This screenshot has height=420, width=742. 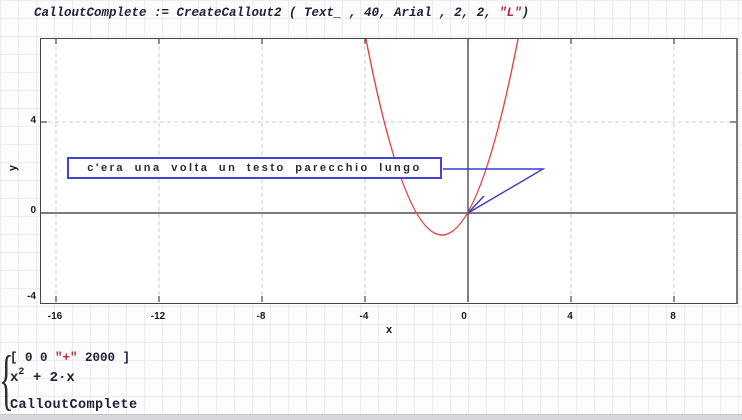 I want to click on callout-box: c'era una volta un testo parecchio lungo, so click(x=254, y=168).